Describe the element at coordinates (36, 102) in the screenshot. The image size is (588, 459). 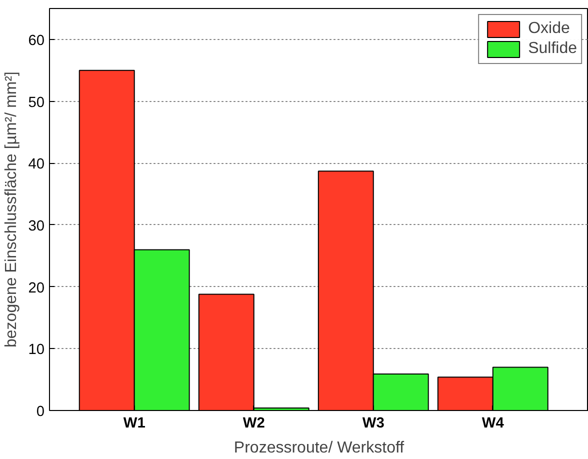
I see `y-tick-label: 50` at that location.